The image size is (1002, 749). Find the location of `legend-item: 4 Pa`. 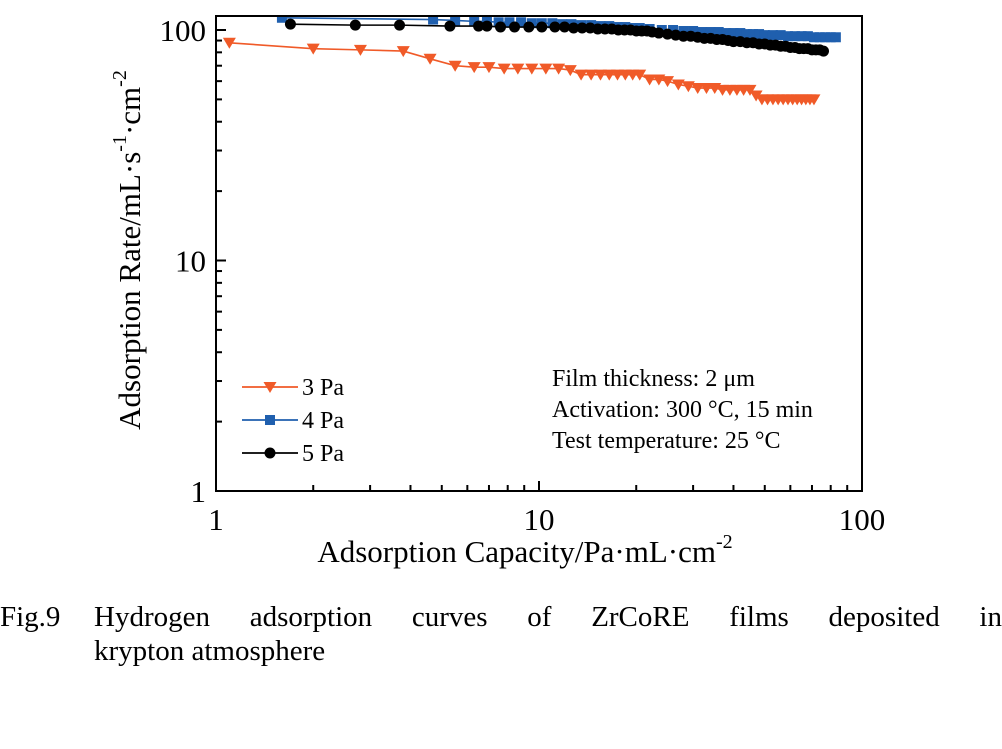

legend-item: 4 Pa is located at coordinates (293, 421).